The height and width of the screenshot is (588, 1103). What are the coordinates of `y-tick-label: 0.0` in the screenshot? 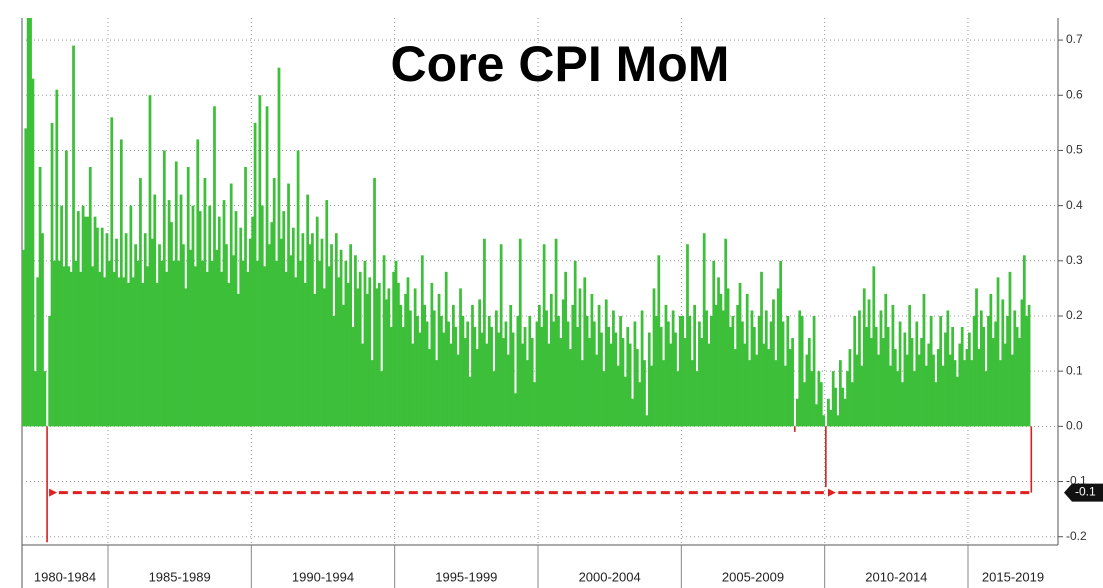 It's located at (1074, 426).